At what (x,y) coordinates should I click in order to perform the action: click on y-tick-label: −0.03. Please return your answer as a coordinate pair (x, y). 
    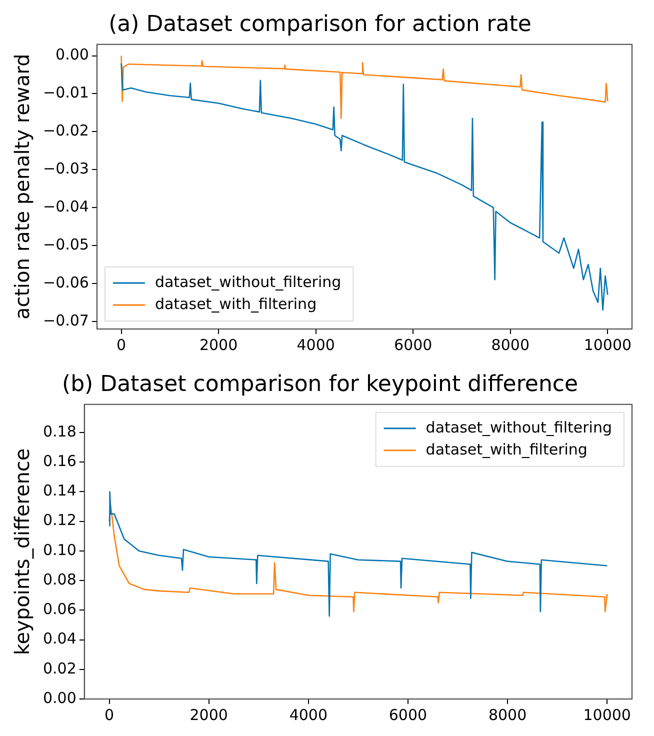
    Looking at the image, I should click on (66, 169).